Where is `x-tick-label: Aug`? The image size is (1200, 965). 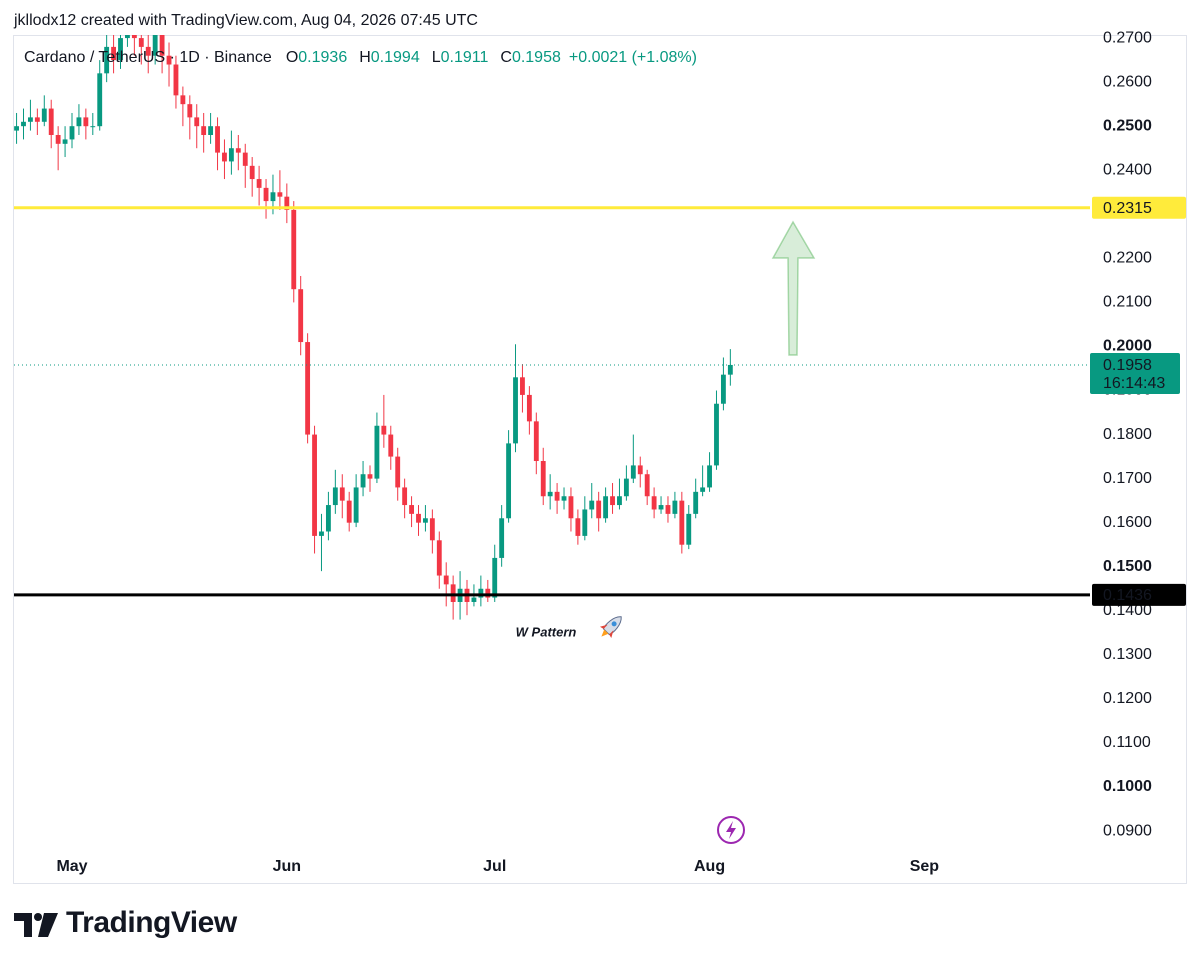
x-tick-label: Aug is located at coordinates (709, 866).